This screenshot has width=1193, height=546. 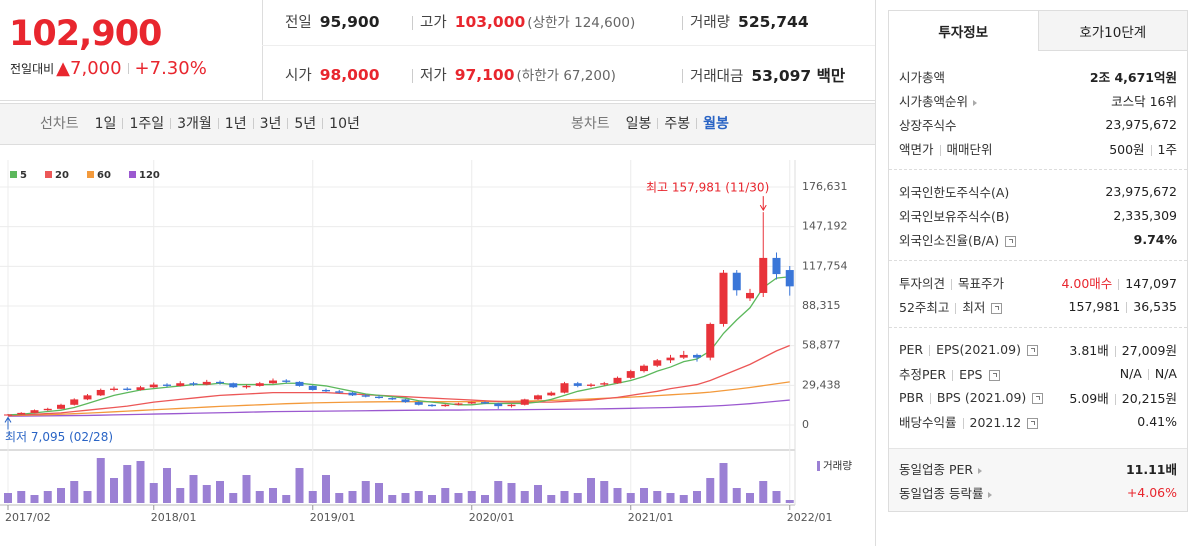 What do you see at coordinates (48, 174) in the screenshot?
I see `legend-swatch` at bounding box center [48, 174].